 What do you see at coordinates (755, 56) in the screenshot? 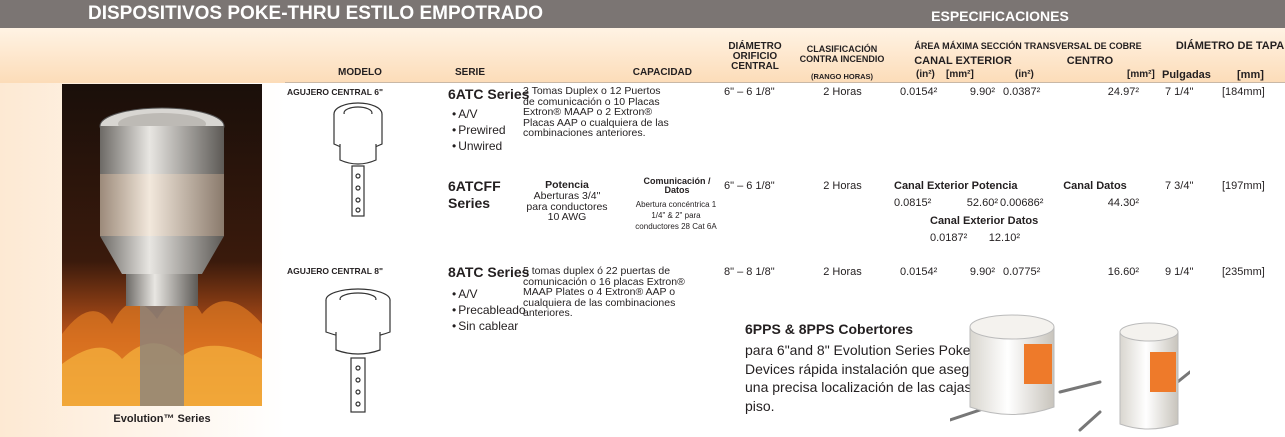
I see `col-header: DIÁMETRO ORIFICIO CENTRAL` at bounding box center [755, 56].